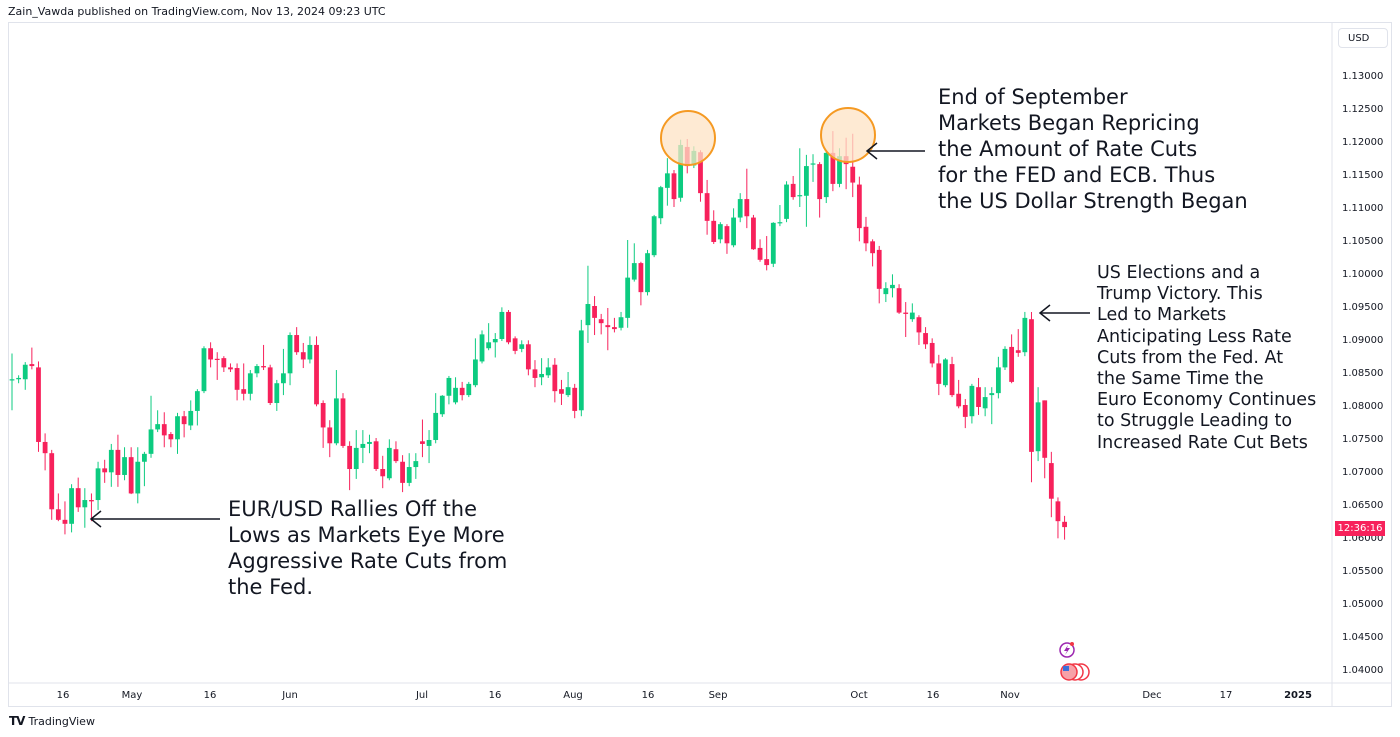  I want to click on price-tick-label: 1.08500, so click(1362, 373).